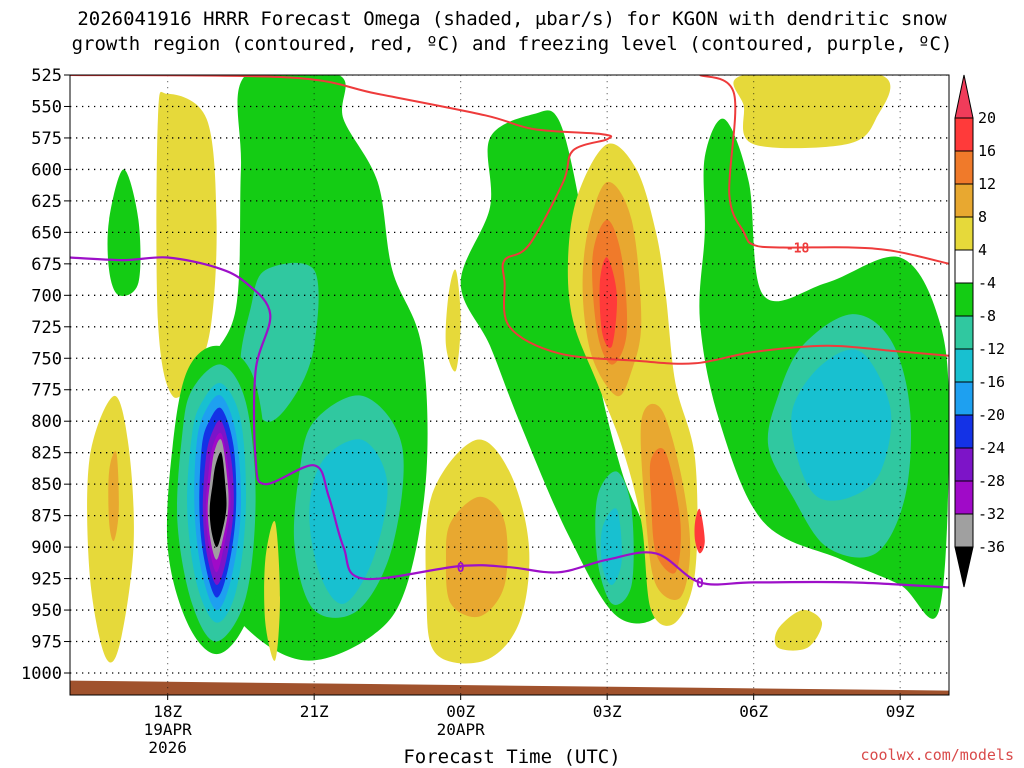 The image size is (1024, 768). What do you see at coordinates (608, 302) in the screenshot?
I see `omega-red-03z` at bounding box center [608, 302].